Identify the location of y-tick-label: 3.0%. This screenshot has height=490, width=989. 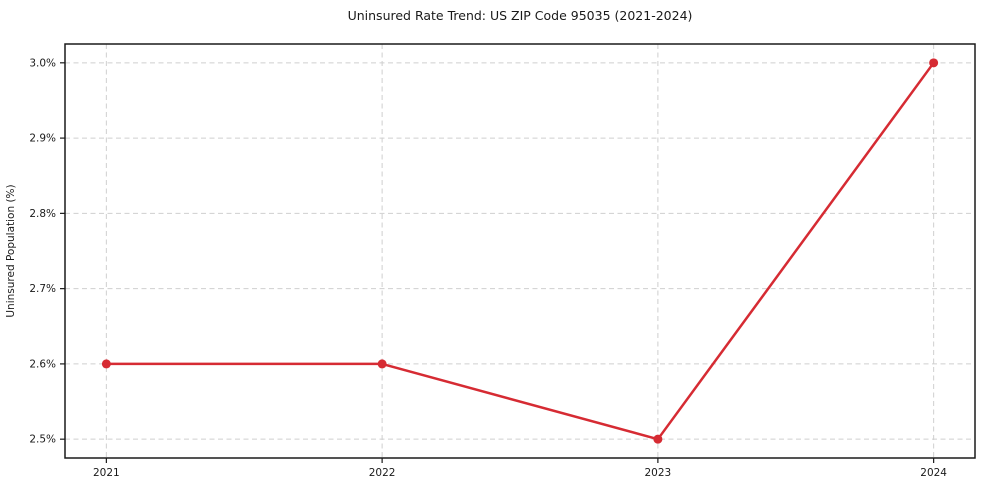
(42, 63).